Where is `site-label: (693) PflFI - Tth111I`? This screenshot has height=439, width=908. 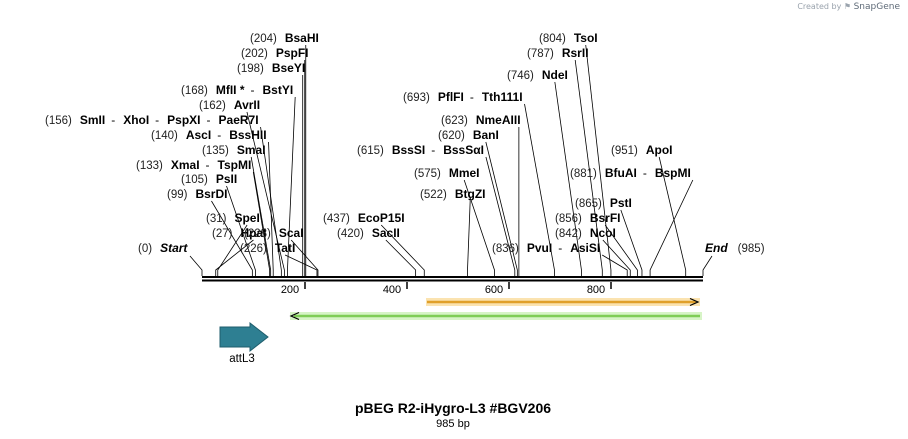
site-label: (693) PflFI - Tth111I is located at coordinates (463, 97).